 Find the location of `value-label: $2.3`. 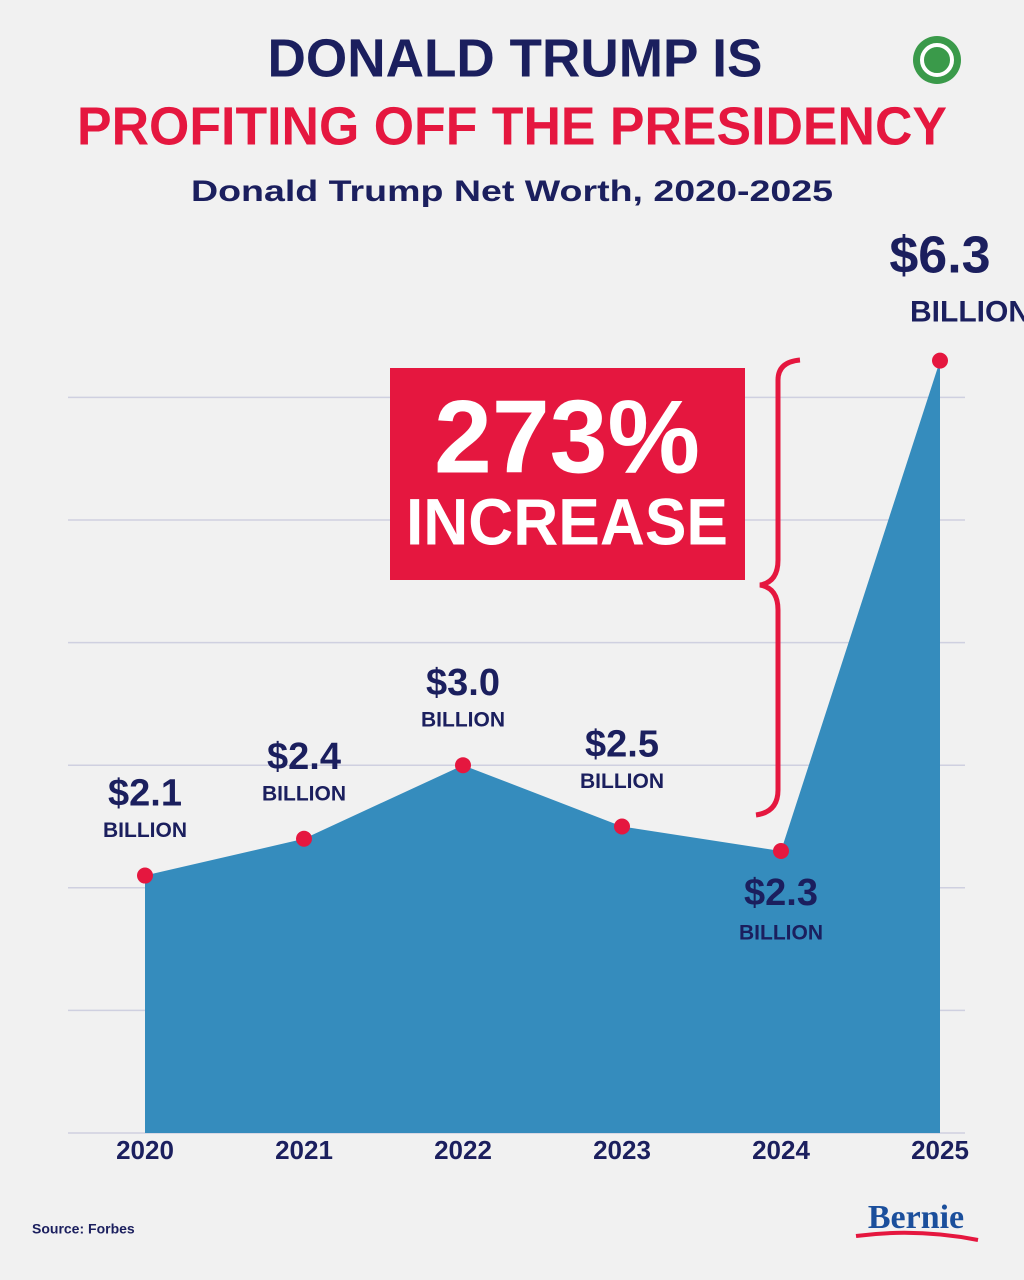

value-label: $2.3 is located at coordinates (781, 893).